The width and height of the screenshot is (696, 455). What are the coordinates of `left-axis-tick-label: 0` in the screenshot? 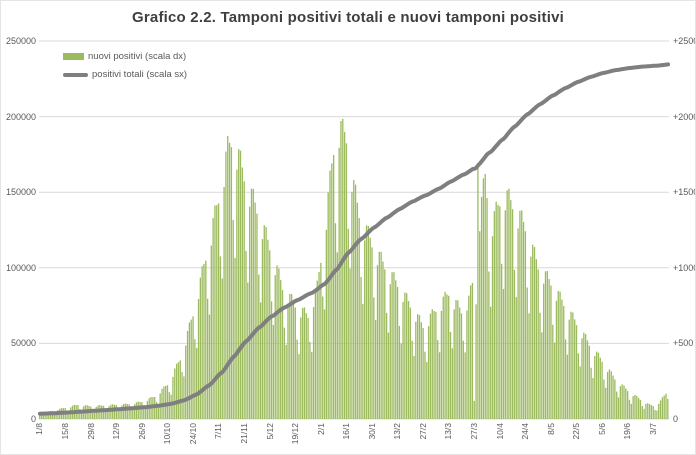 It's located at (33, 419).